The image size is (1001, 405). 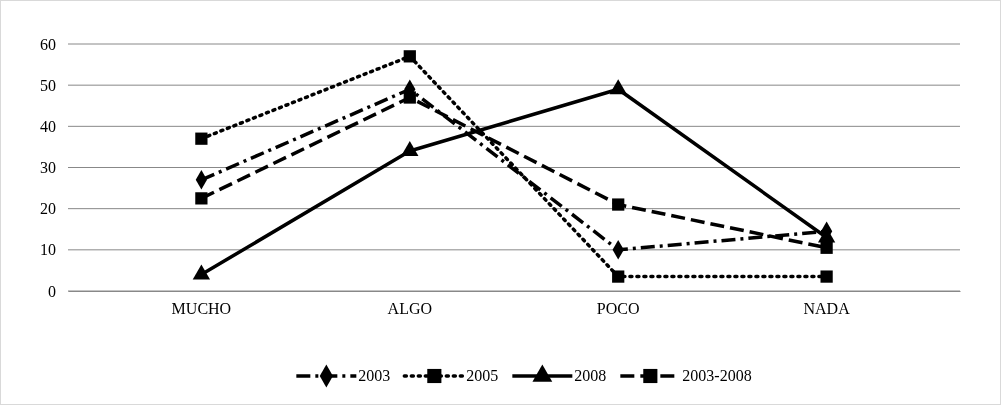 What do you see at coordinates (48, 85) in the screenshot?
I see `y-tick-label: 50` at bounding box center [48, 85].